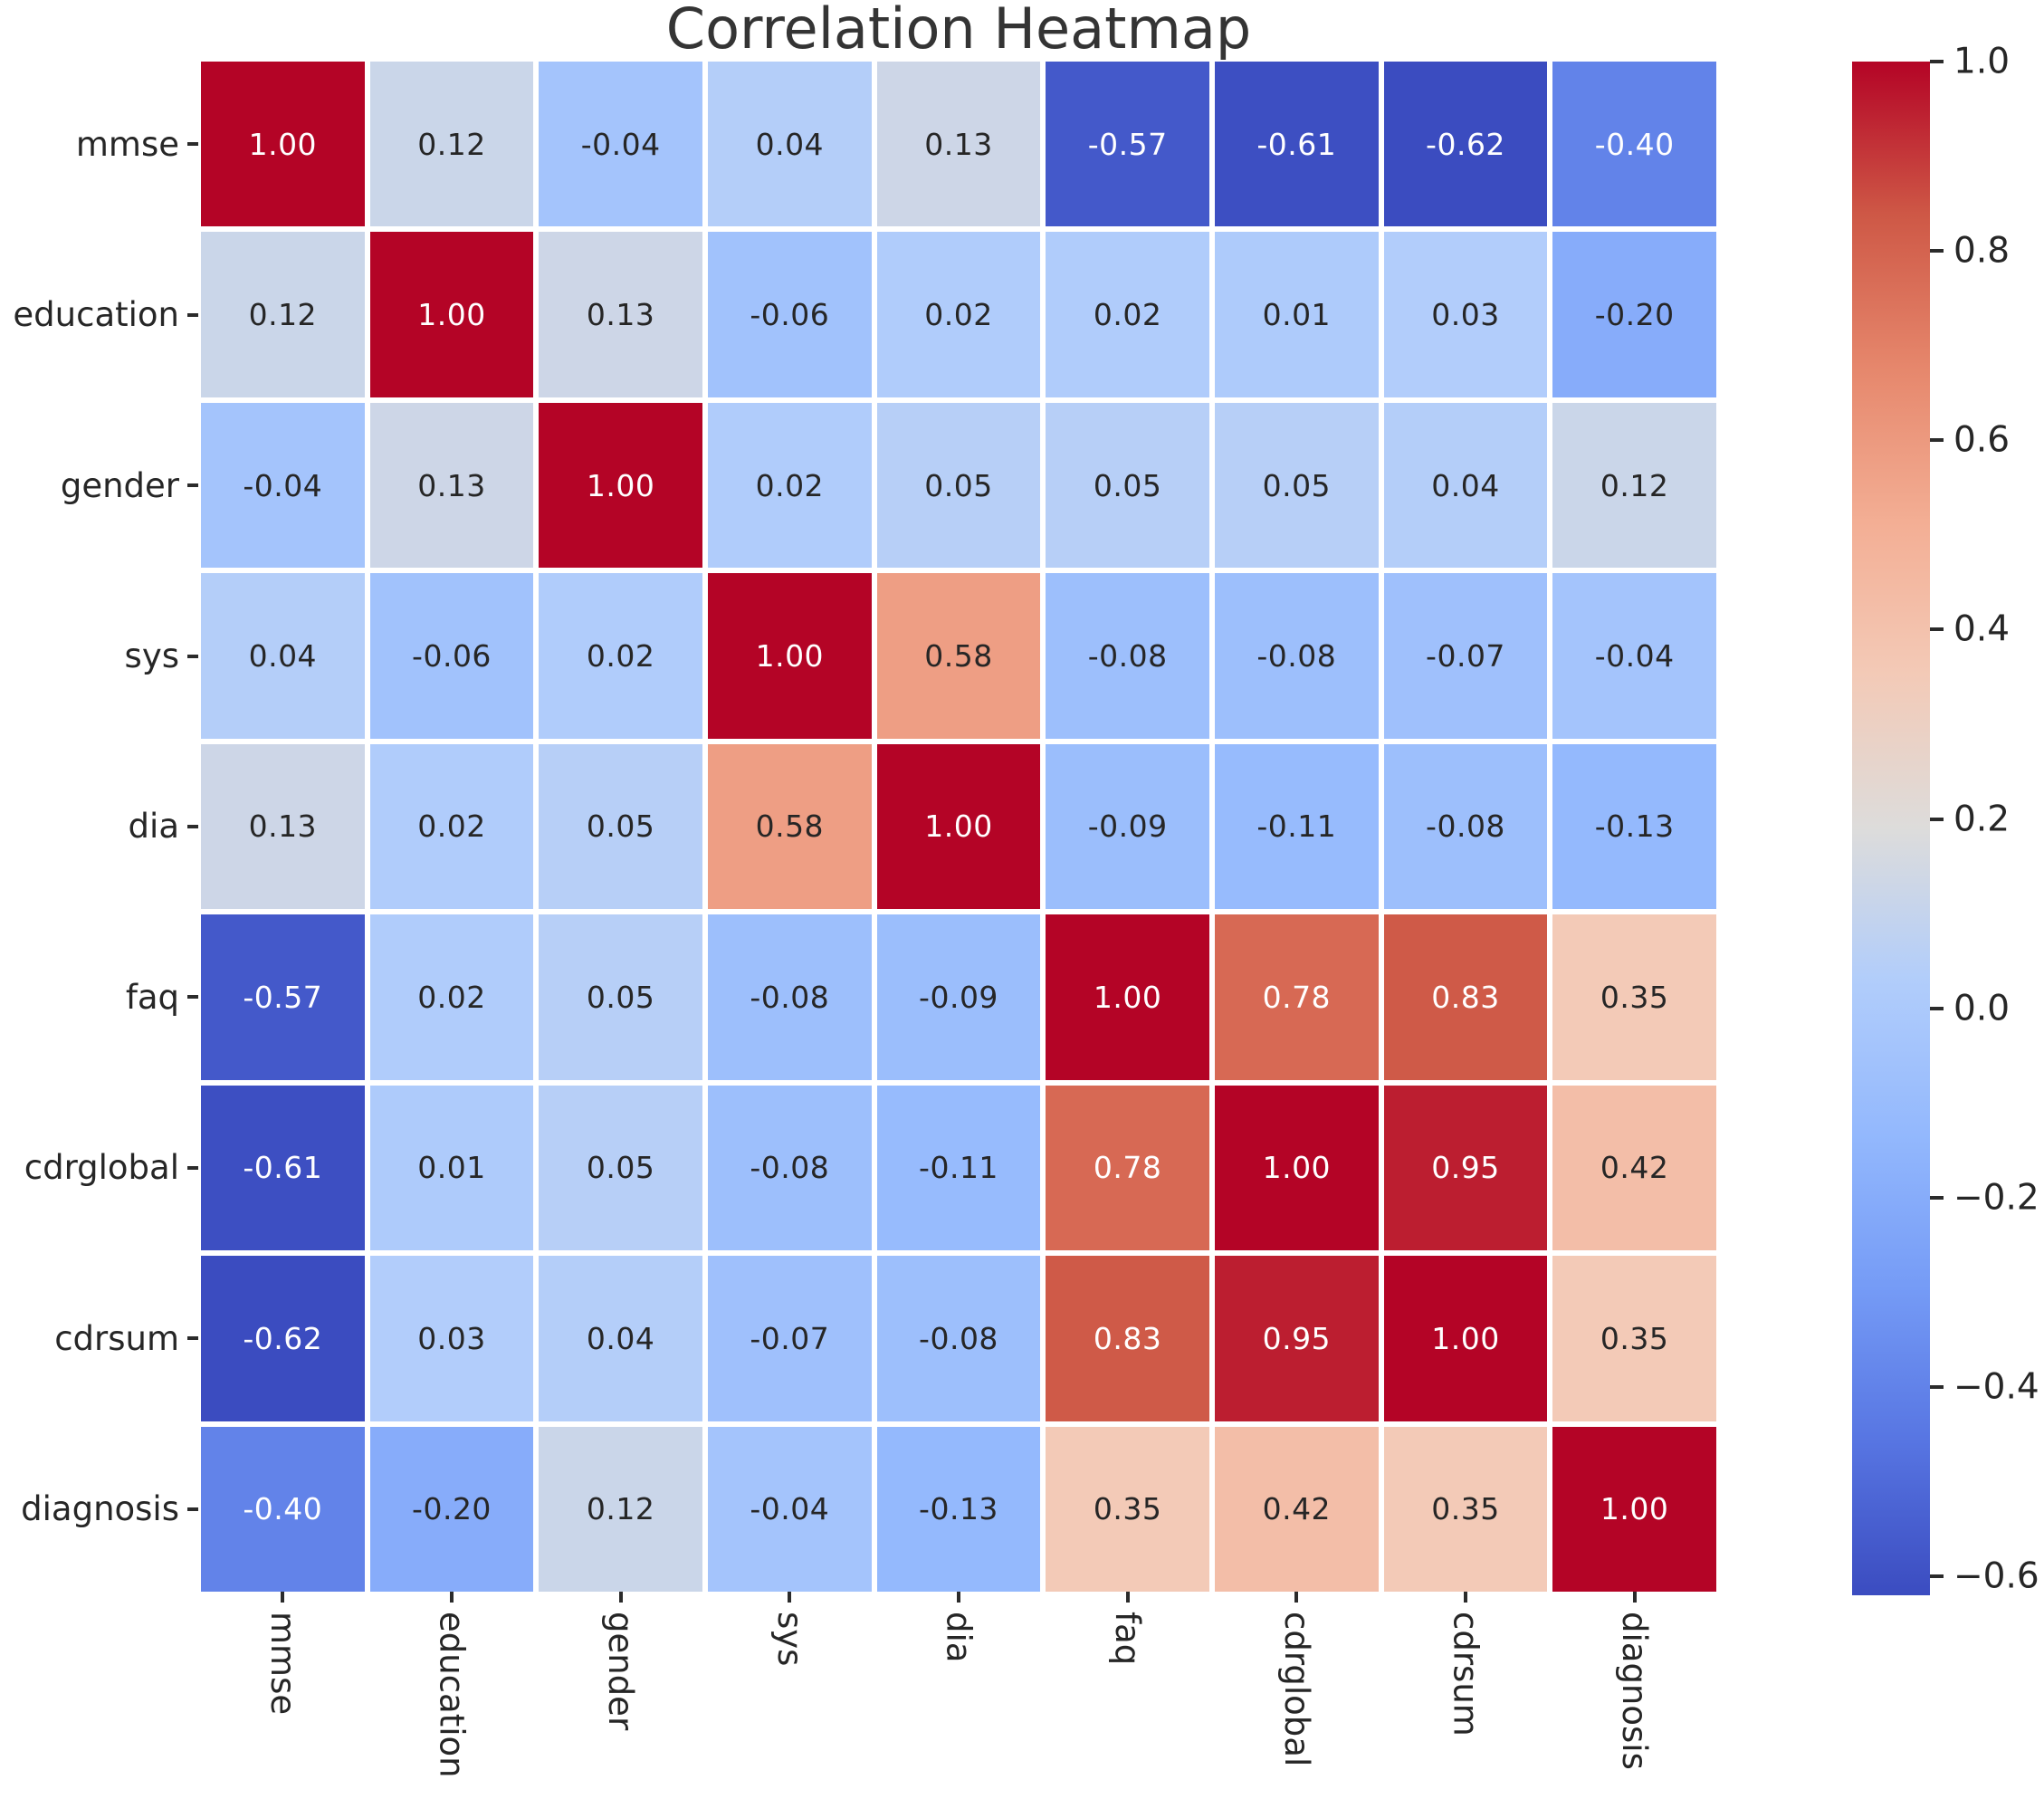  I want to click on heatmap-cell-gender-faq: 0.05, so click(1127, 485).